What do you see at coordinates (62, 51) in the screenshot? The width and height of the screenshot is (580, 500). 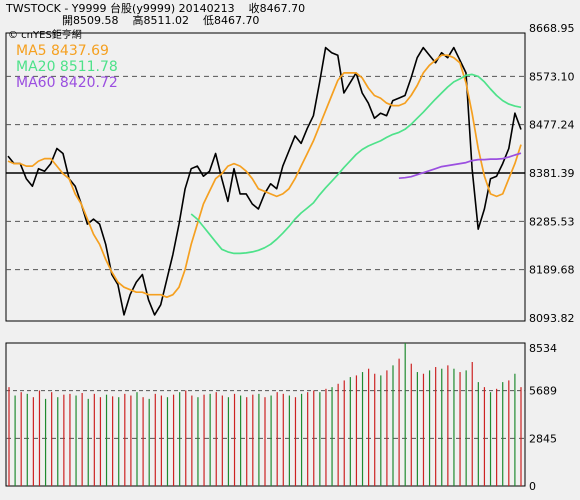 I see `legend-ma5: MA5 8437.69` at bounding box center [62, 51].